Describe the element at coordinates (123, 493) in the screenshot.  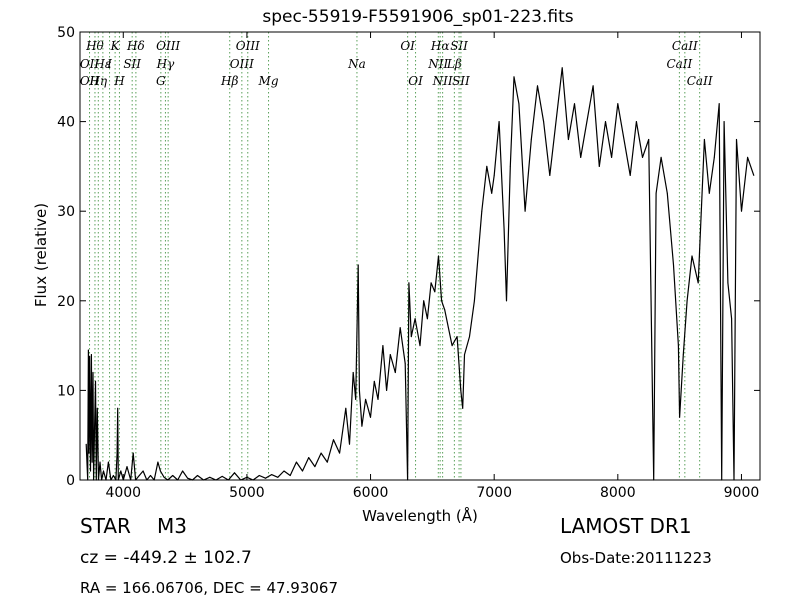
I see `x-tick-label: 4000` at that location.